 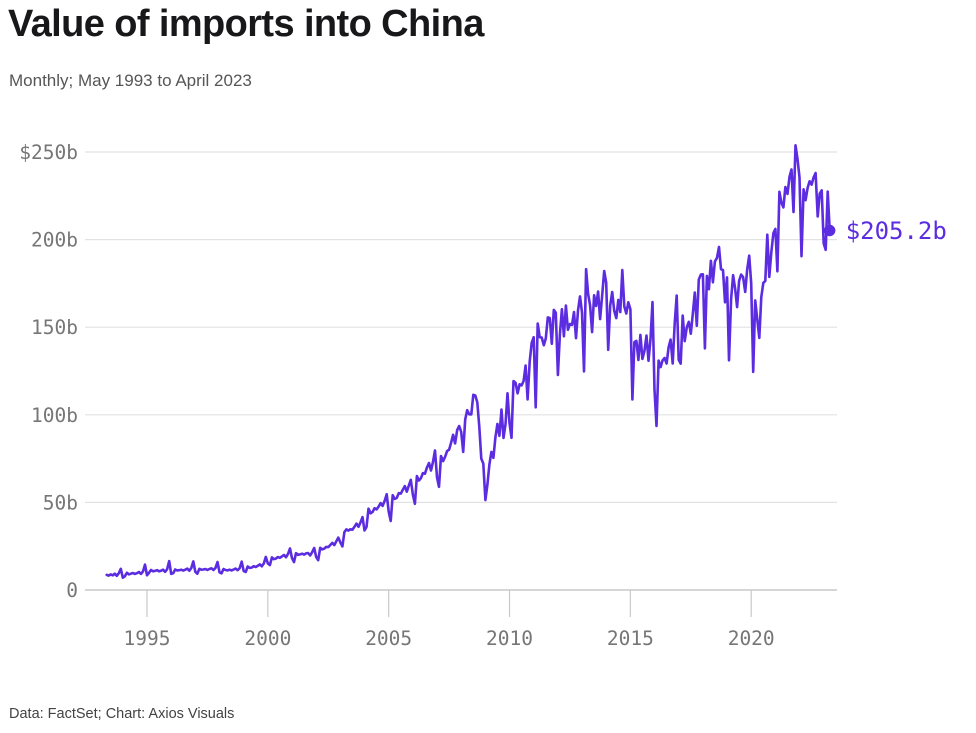 I want to click on y-tick-label: $250b, so click(x=48, y=152).